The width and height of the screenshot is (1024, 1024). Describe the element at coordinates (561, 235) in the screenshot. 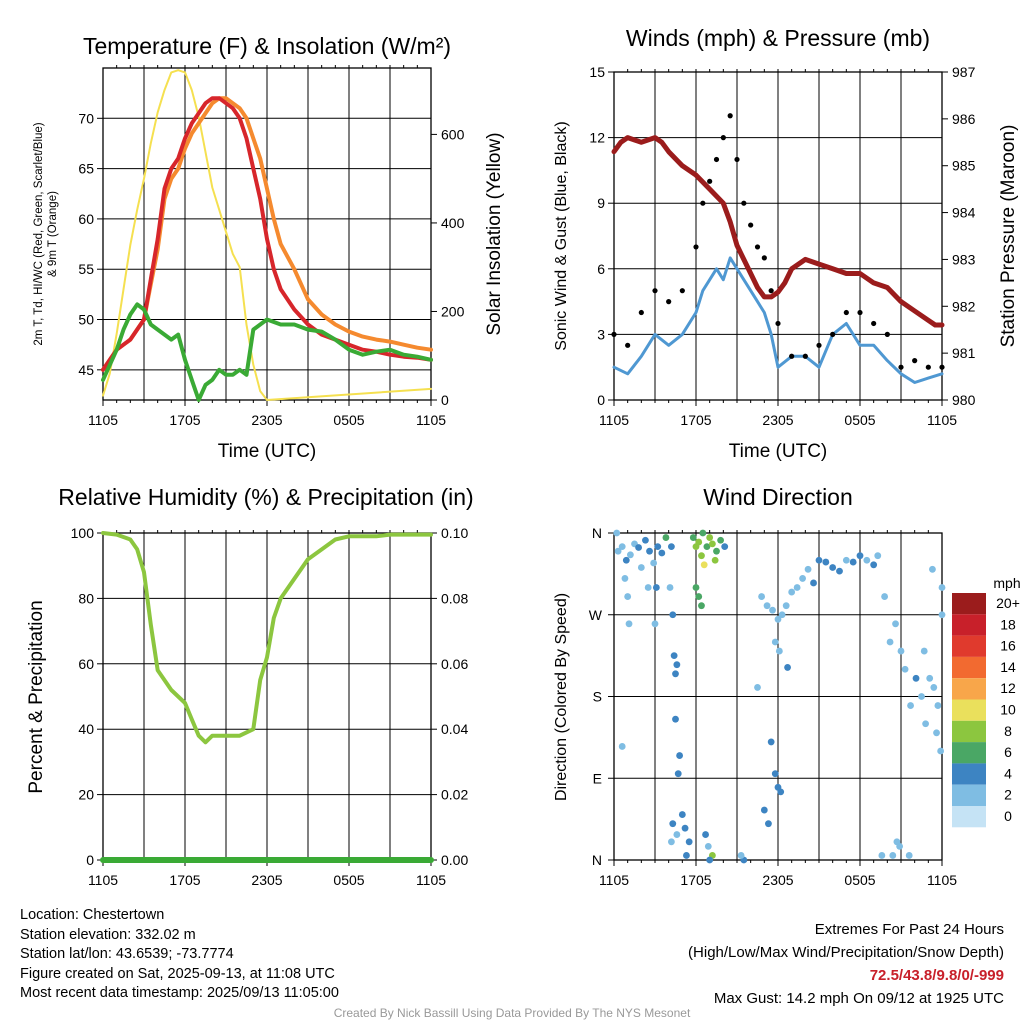

I see `y-axis-label-left: Sonic Wind & Gust (Blue, Black)` at that location.